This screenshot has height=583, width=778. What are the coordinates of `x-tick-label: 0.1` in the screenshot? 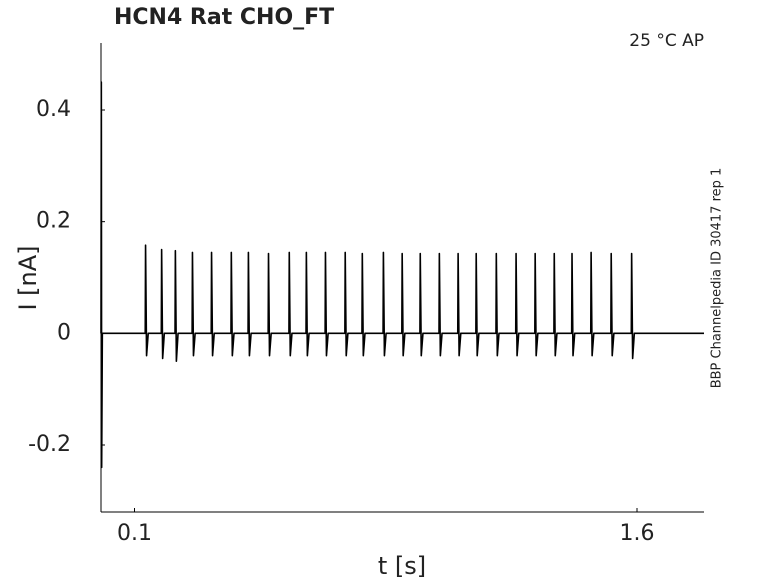 It's located at (134, 533).